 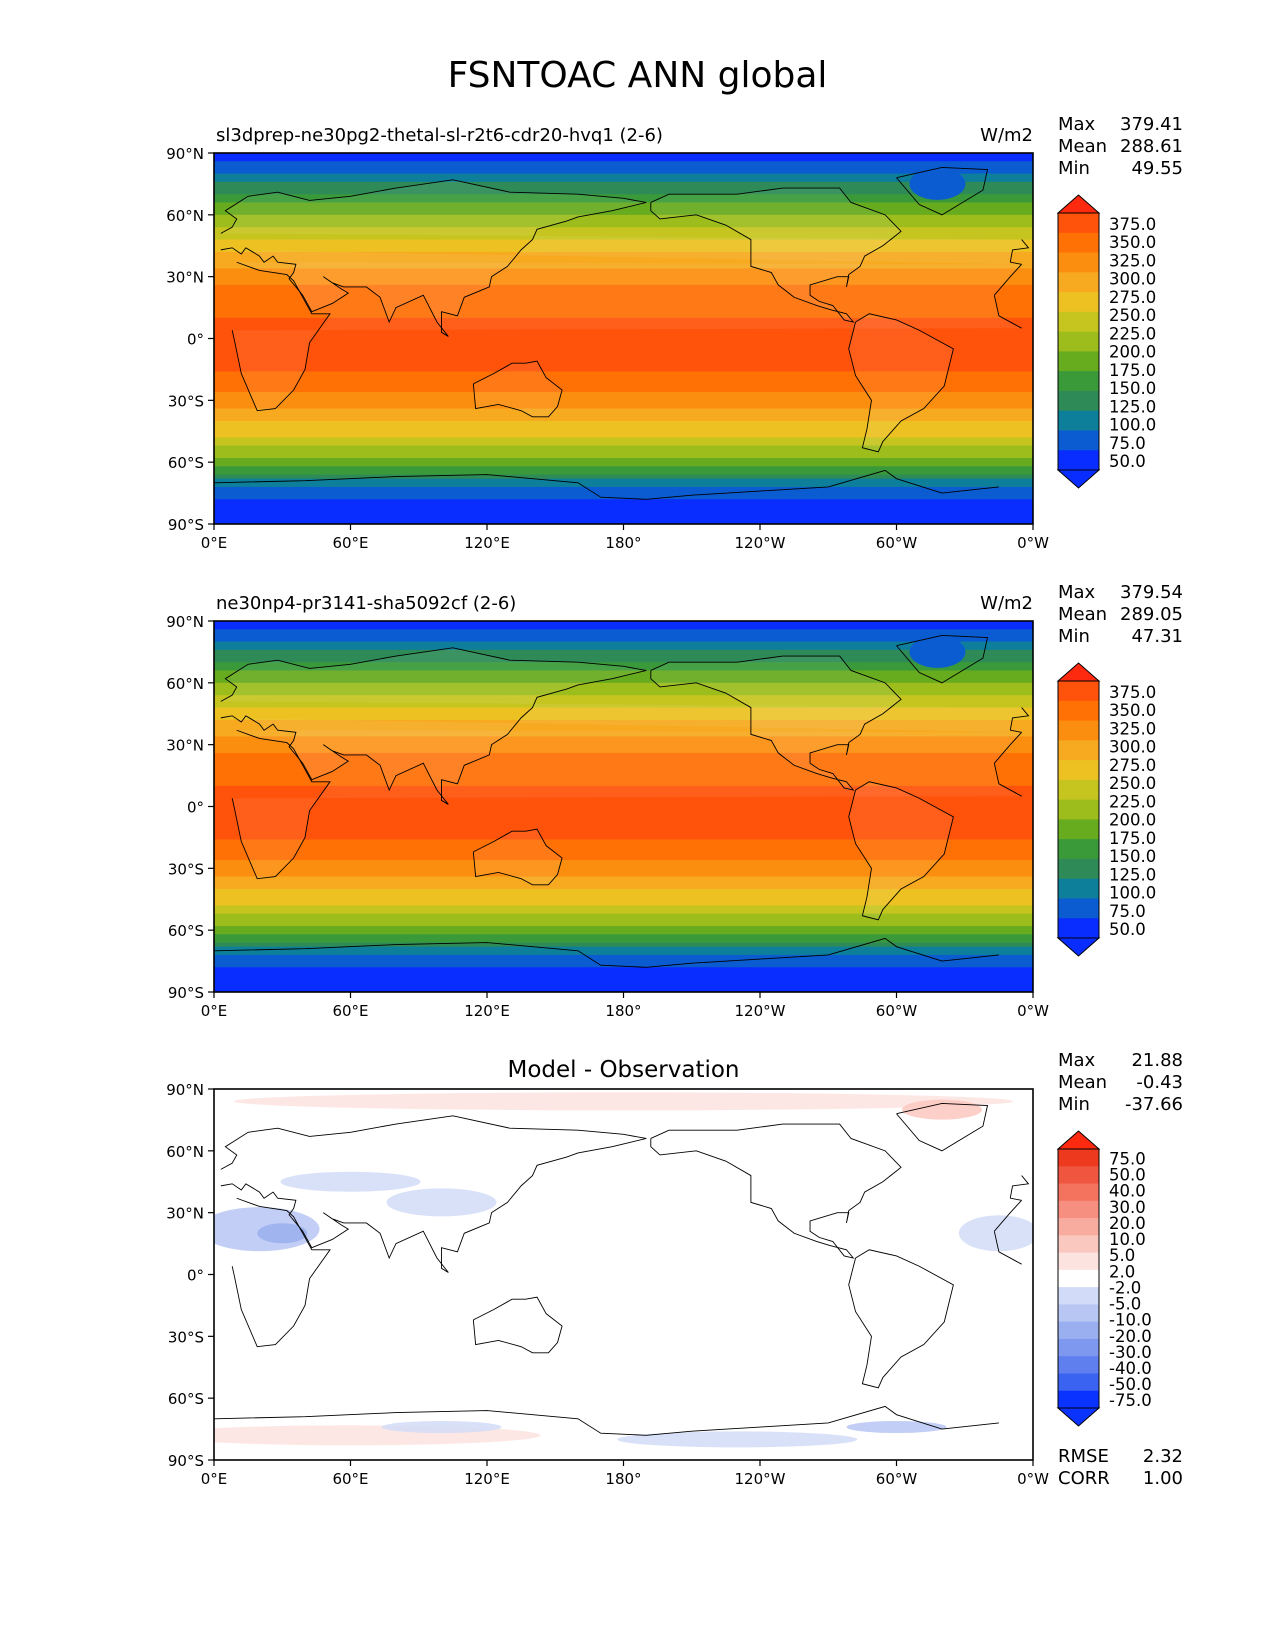 What do you see at coordinates (760, 543) in the screenshot?
I see `lon-tick-label: 120°W` at bounding box center [760, 543].